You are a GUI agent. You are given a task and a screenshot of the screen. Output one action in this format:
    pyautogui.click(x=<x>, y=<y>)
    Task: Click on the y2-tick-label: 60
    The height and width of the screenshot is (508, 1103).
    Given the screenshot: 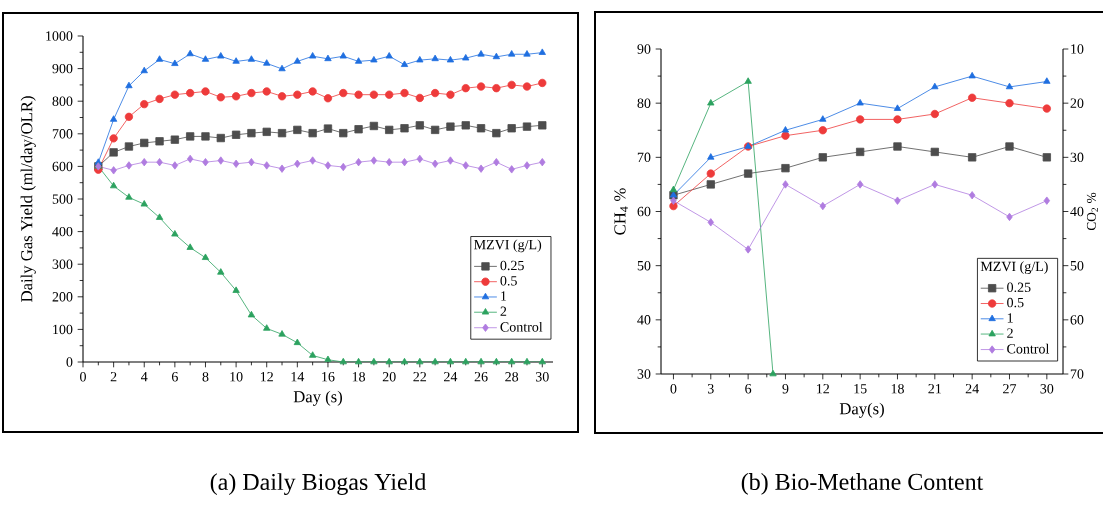 What is the action you would take?
    pyautogui.click(x=1077, y=320)
    